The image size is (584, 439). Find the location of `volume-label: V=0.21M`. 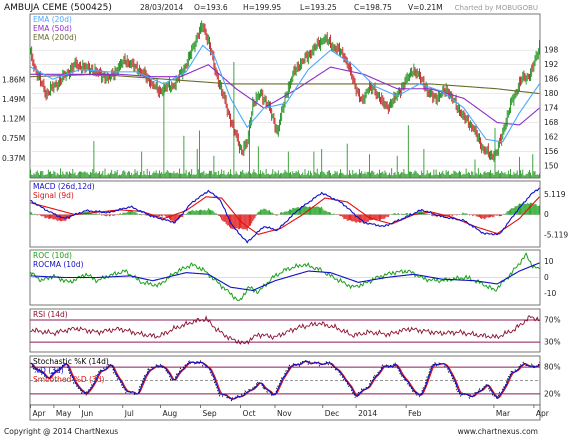

volume-label: V=0.21M is located at coordinates (425, 7).